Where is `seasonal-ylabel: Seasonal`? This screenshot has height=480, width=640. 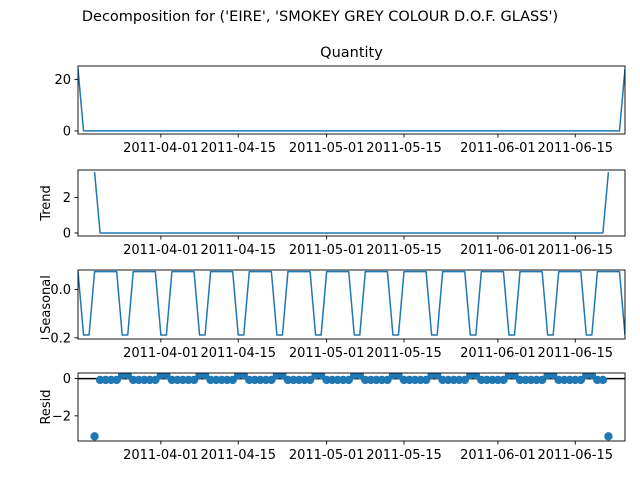 seasonal-ylabel: Seasonal is located at coordinates (46, 304).